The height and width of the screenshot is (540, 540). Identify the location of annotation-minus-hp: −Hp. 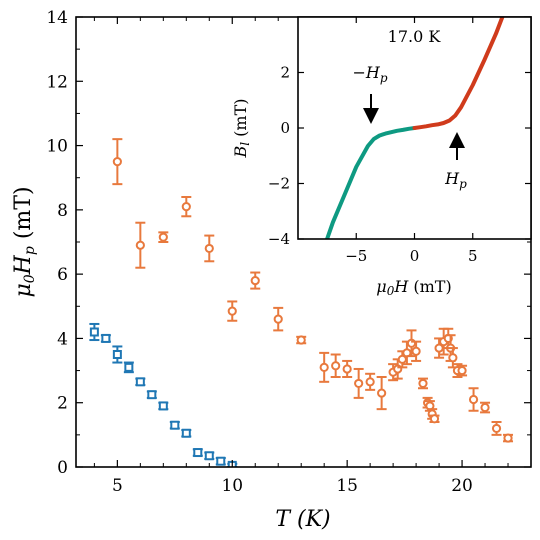
(370, 93).